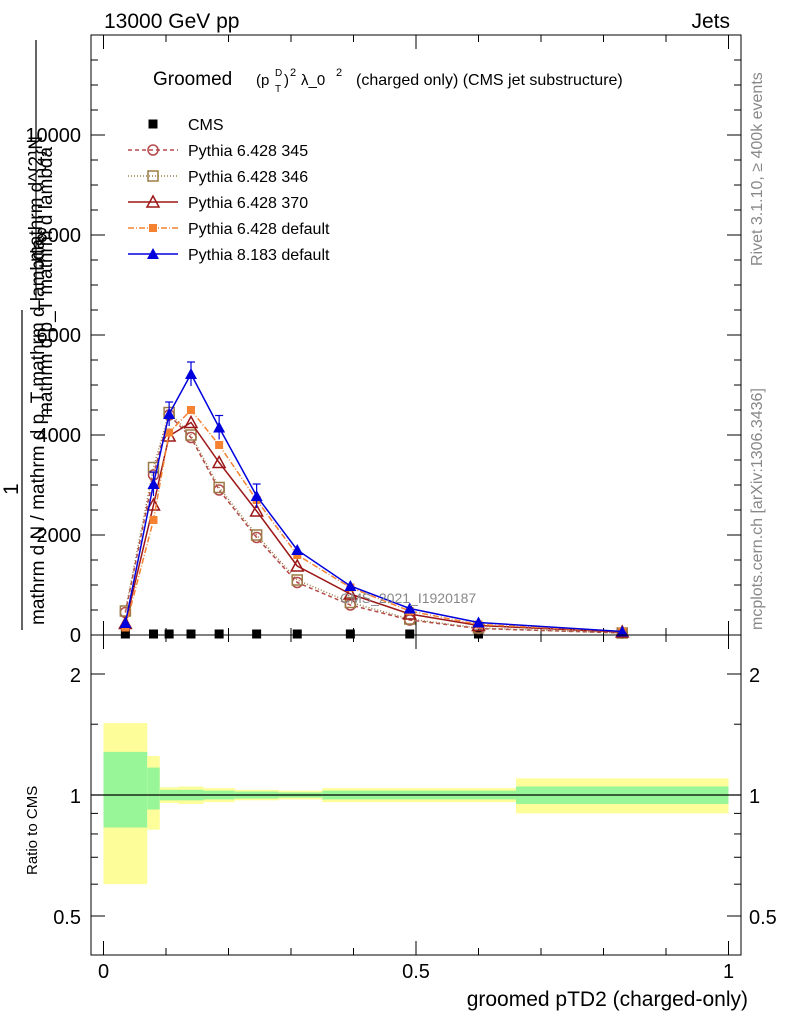  I want to click on legend-item-p370: Pythia 6.428 370, so click(218, 203).